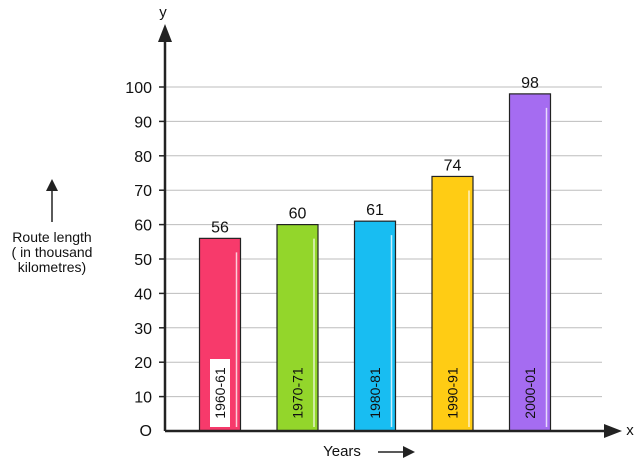  I want to click on bar-value-label: 74, so click(453, 165).